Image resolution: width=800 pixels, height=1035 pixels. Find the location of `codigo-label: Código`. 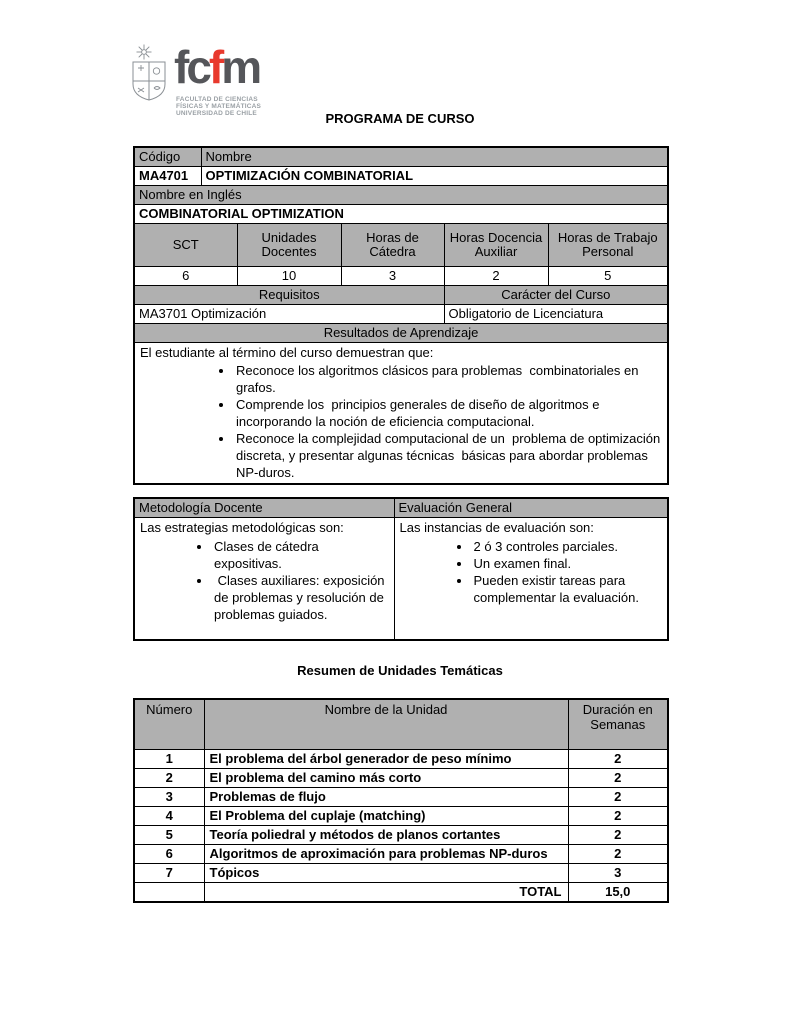

codigo-label: Código is located at coordinates (167, 156).